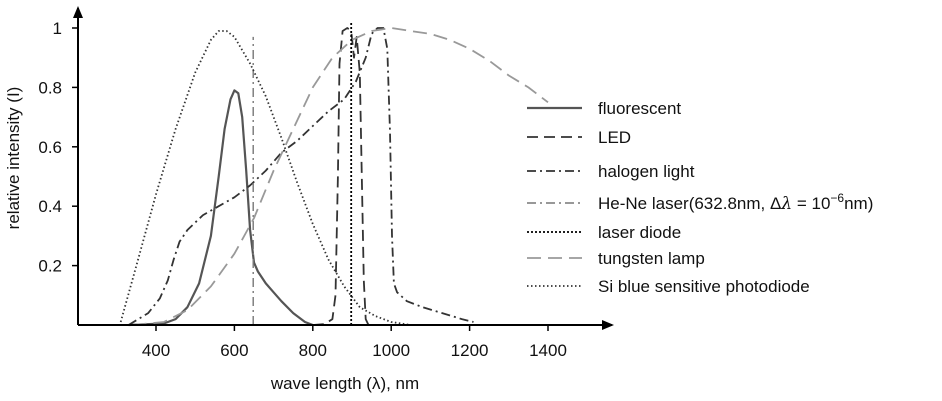  I want to click on y-tick-label: 0.8, so click(50, 87).